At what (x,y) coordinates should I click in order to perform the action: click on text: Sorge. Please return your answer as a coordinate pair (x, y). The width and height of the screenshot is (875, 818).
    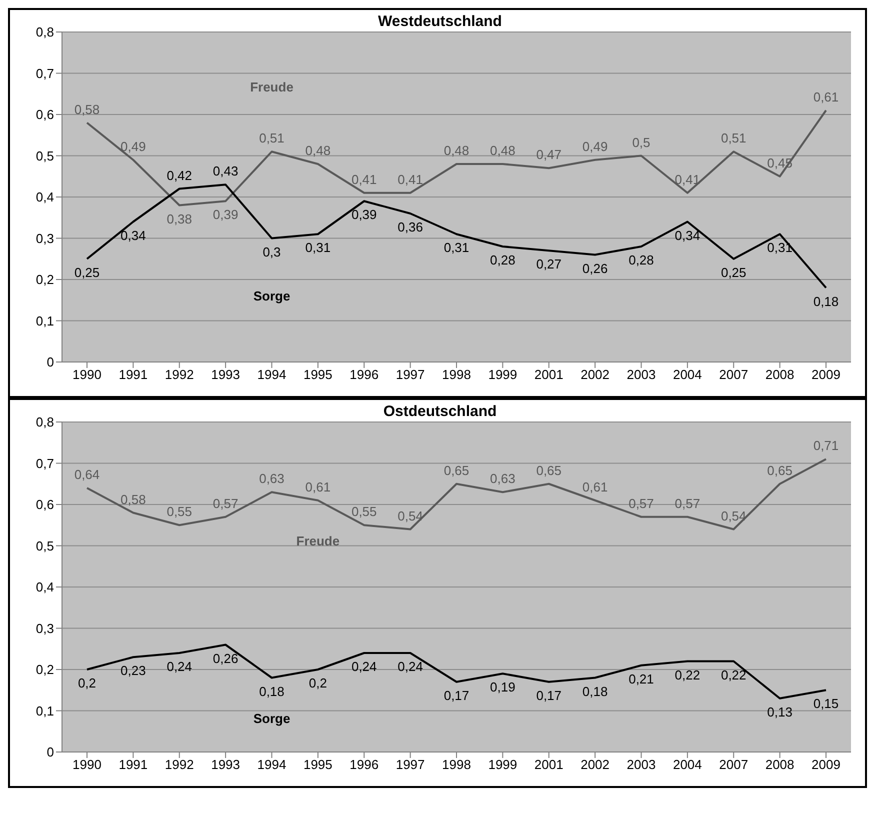
    Looking at the image, I should click on (271, 718).